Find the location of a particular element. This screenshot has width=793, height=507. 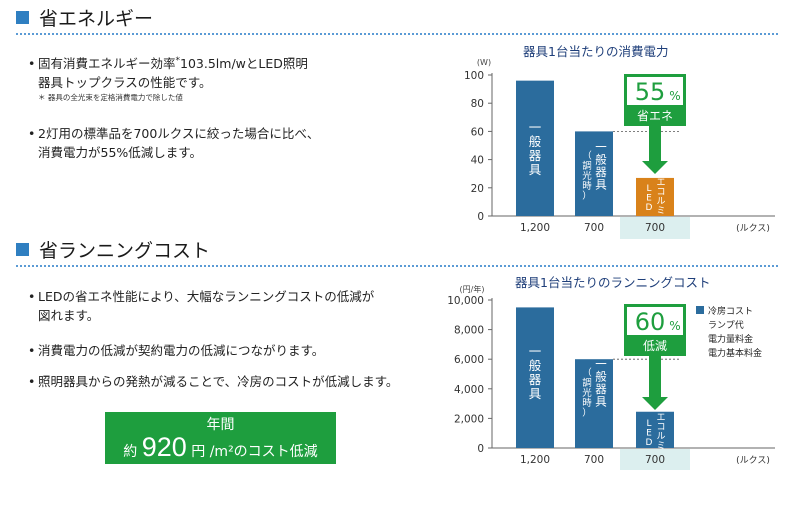

section-title-energy: 省エネルギー is located at coordinates (96, 18).